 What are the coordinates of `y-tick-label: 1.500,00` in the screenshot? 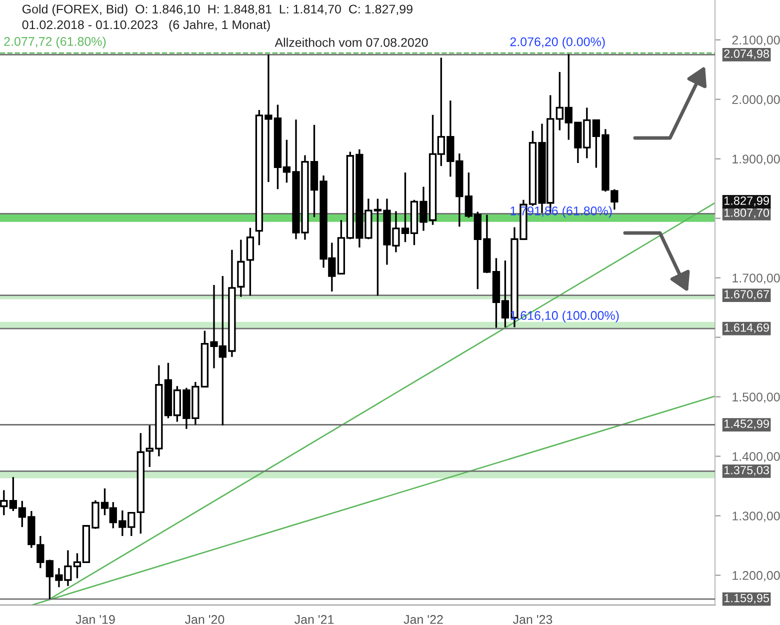 It's located at (756, 397).